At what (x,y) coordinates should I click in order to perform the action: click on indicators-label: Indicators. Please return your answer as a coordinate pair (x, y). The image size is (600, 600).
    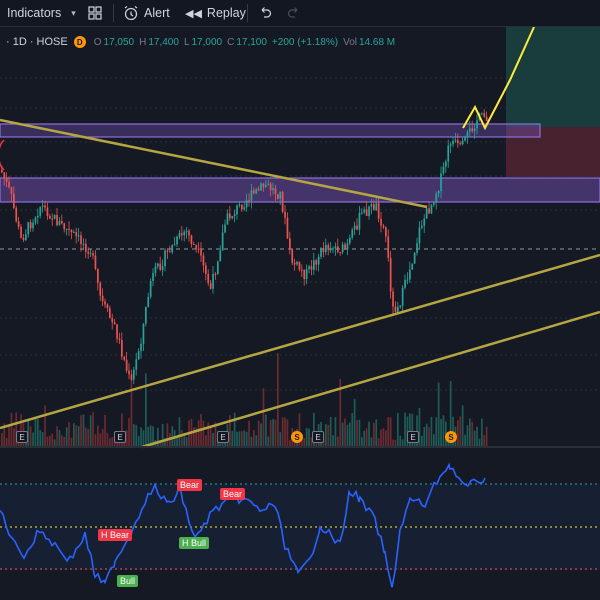
    Looking at the image, I should click on (34, 13).